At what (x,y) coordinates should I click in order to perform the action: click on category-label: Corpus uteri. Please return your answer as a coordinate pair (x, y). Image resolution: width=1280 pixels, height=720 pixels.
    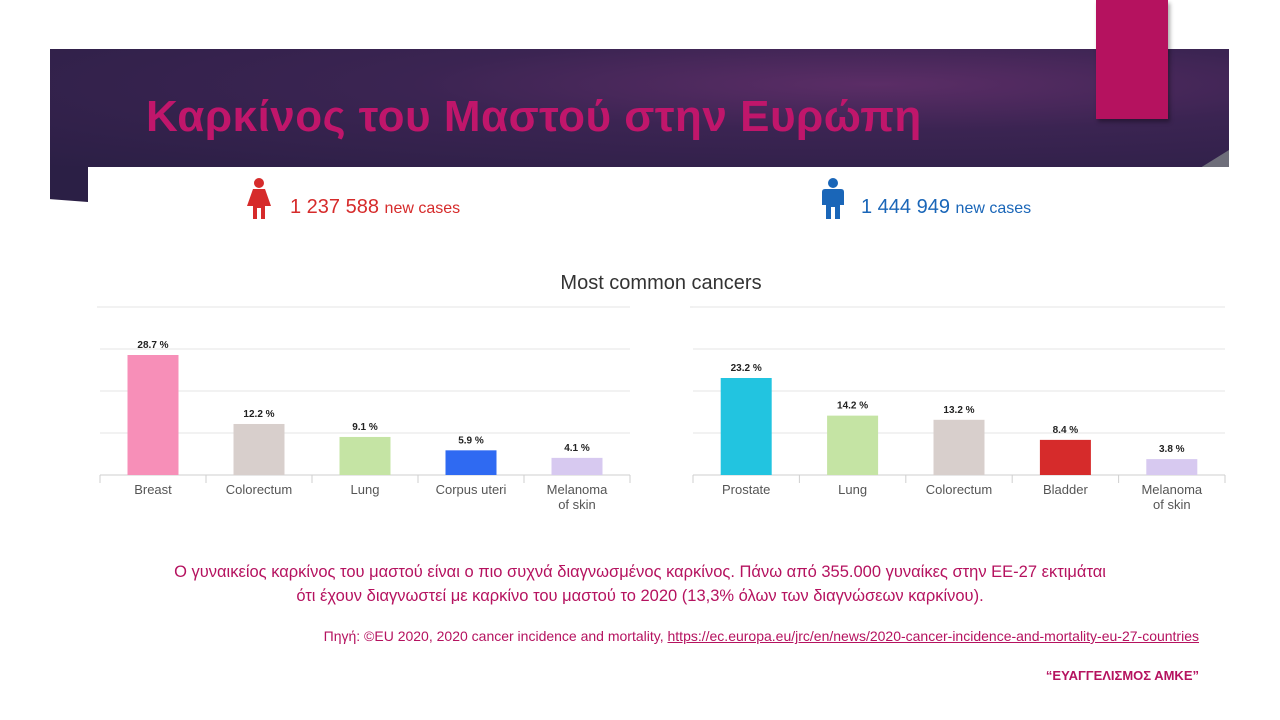
    Looking at the image, I should click on (471, 489).